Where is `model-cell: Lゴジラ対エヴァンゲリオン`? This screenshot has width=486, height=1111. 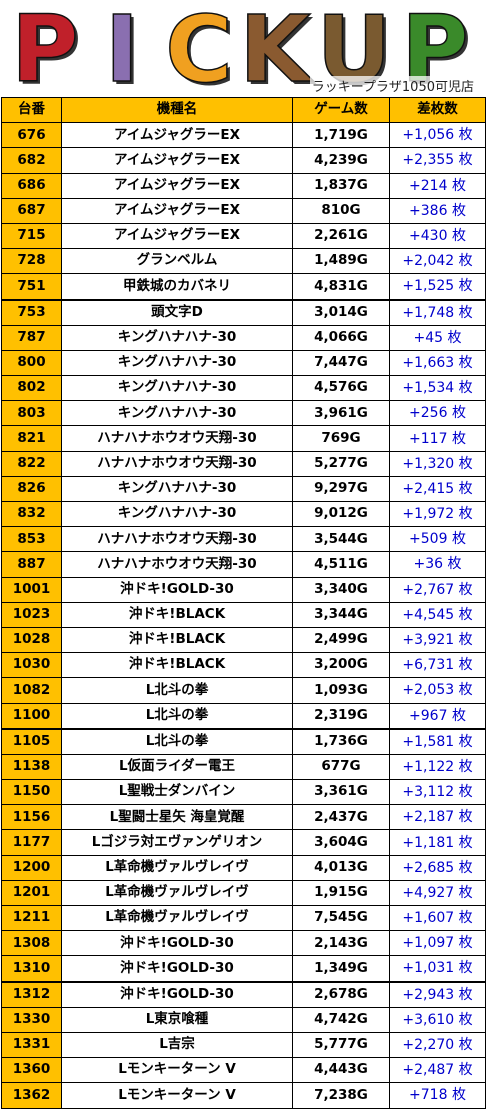
model-cell: Lゴジラ対エヴァンゲリオン is located at coordinates (177, 842).